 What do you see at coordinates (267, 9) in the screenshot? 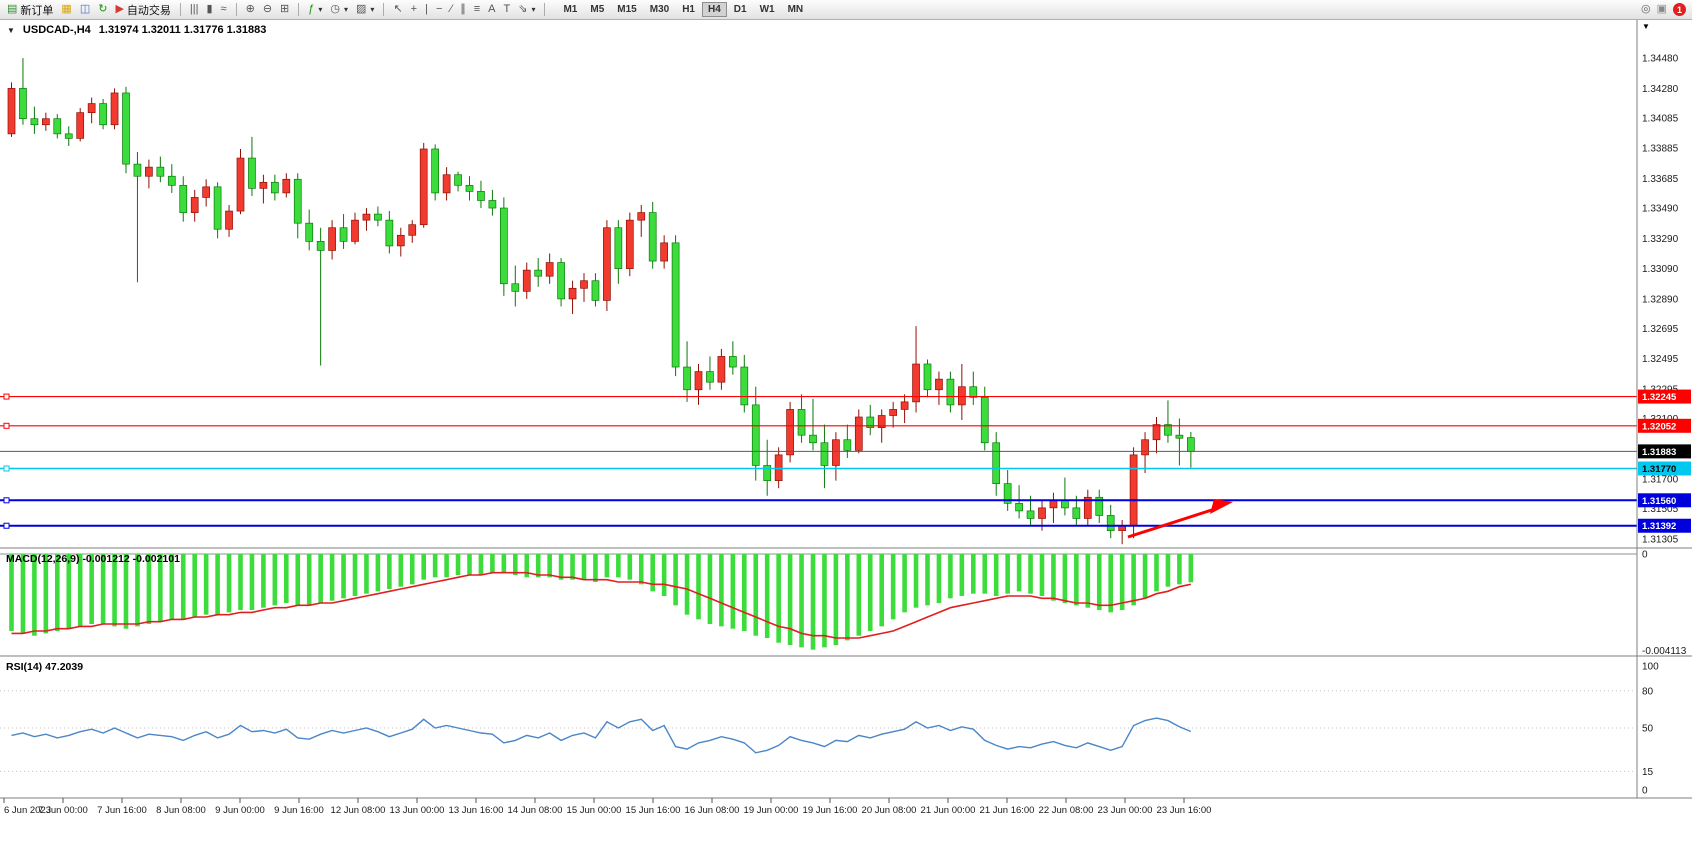
I see `zoom-out-button: ⊖` at bounding box center [267, 9].